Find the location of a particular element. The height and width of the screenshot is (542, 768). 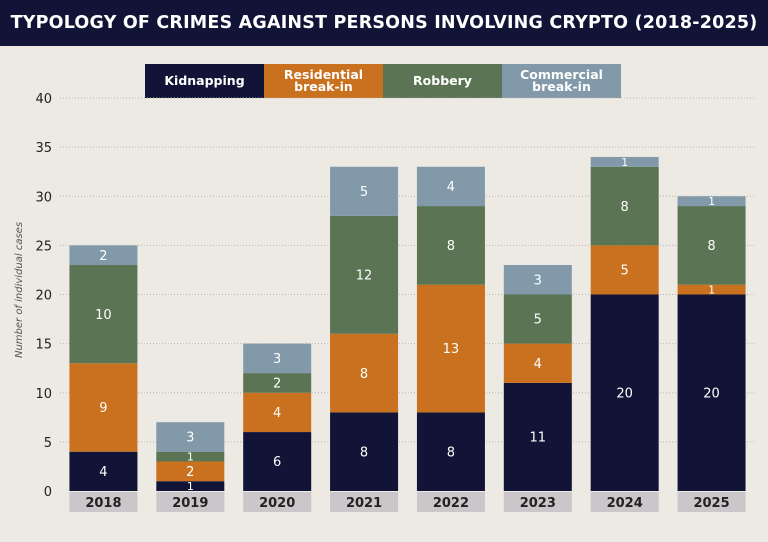

bar-2020-robbery is located at coordinates (277, 383).